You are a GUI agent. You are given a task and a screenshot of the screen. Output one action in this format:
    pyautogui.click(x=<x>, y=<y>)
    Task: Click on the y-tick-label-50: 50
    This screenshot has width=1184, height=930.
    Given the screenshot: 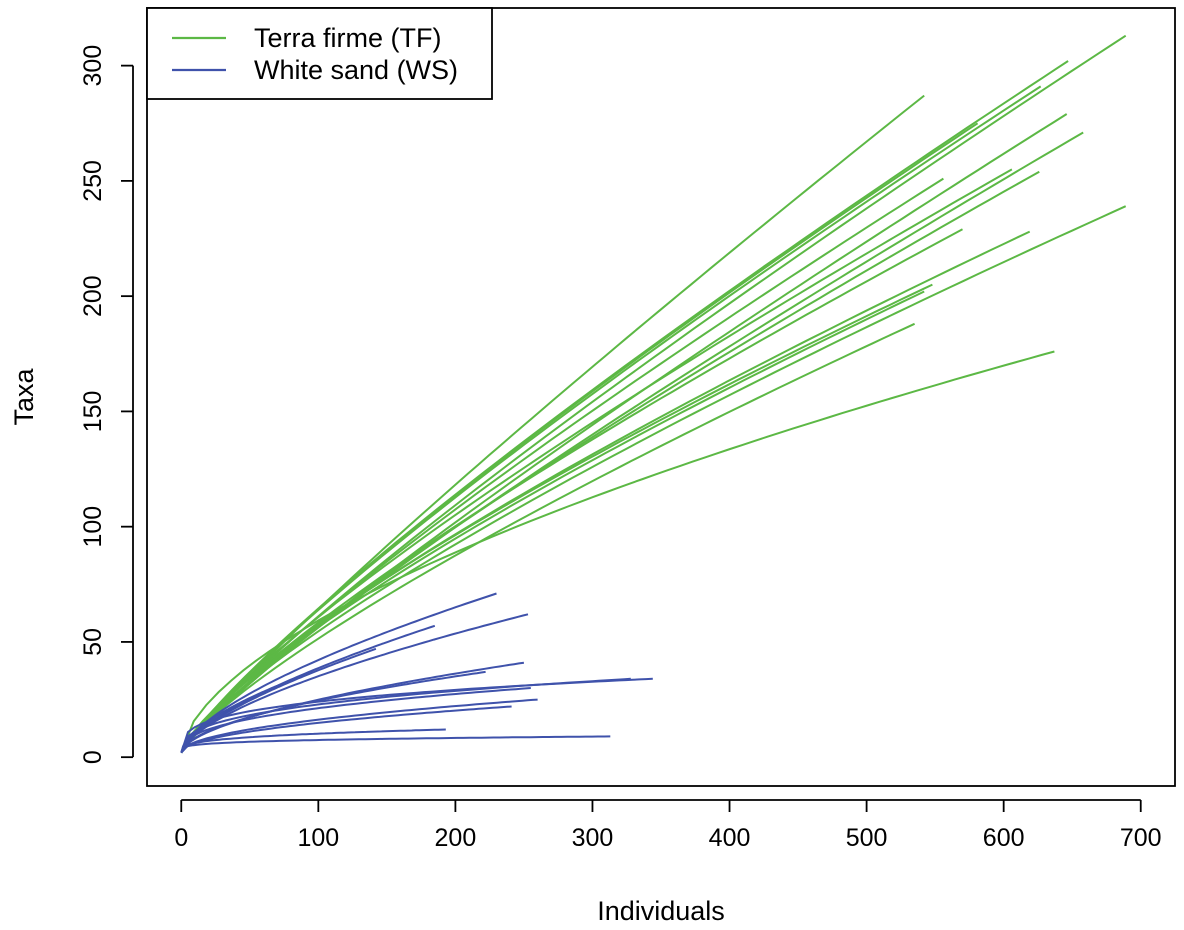 What is the action you would take?
    pyautogui.click(x=93, y=642)
    